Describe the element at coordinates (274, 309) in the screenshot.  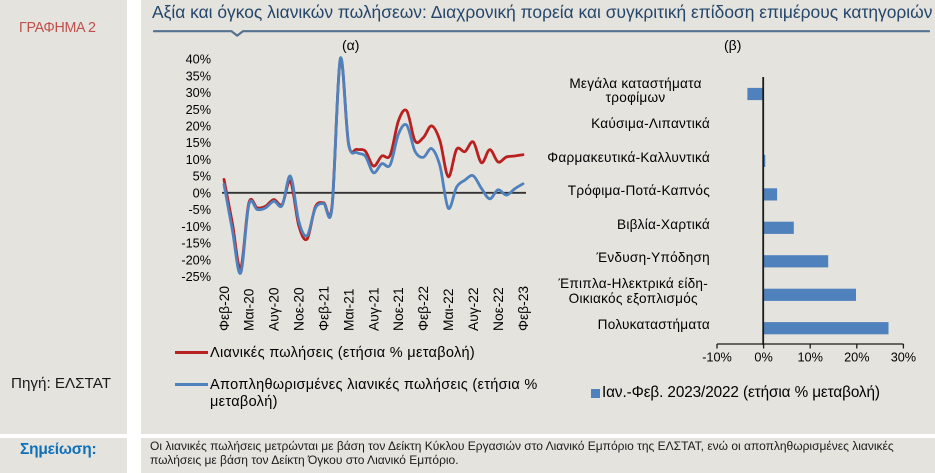
I see `svg-text: Αυγ-20` at that location.